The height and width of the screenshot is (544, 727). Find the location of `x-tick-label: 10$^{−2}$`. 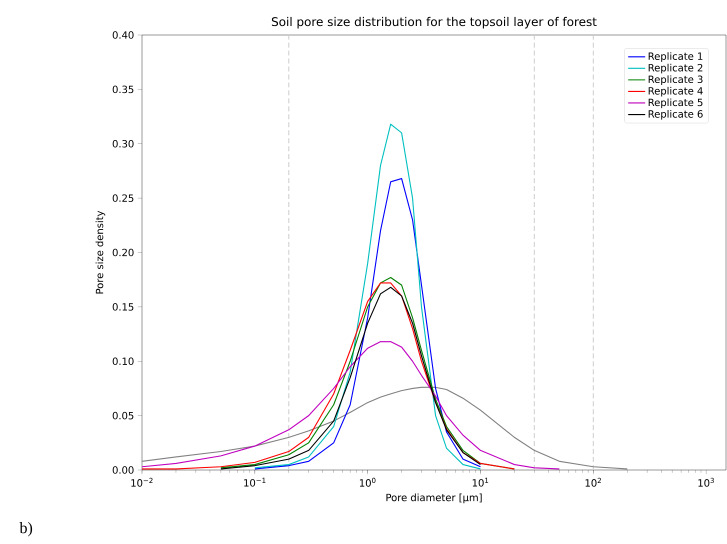

x-tick-label: 10$^{−2}$ is located at coordinates (142, 482).